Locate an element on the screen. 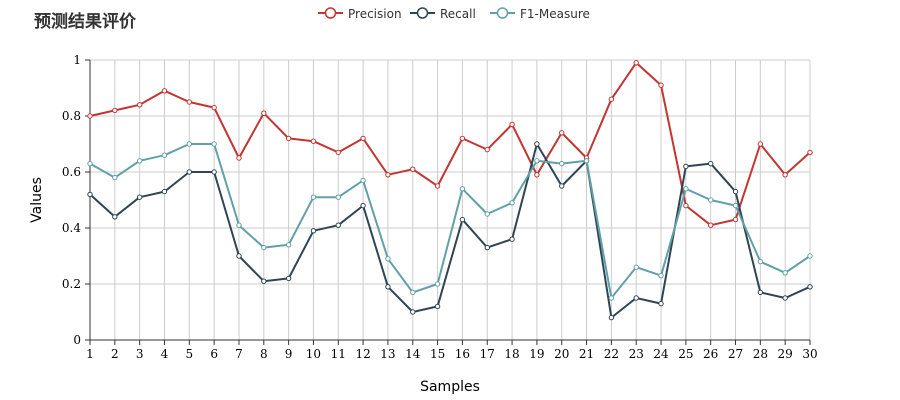 This screenshot has width=900, height=400. legend-item-precision: Precision is located at coordinates (360, 14).